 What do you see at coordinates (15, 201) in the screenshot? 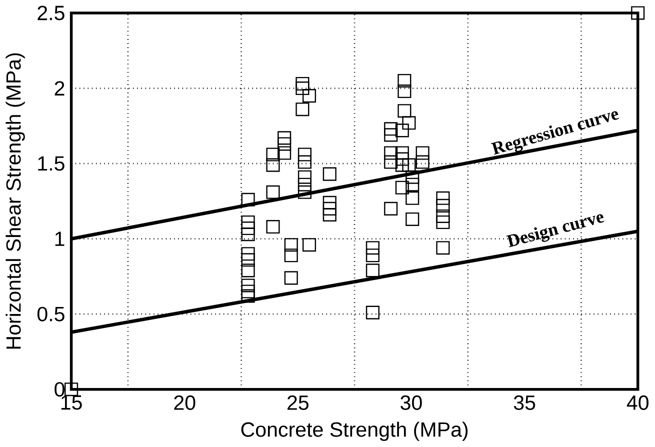
I see `y-axis-title: Horizontal Shear Strength (MPa)` at bounding box center [15, 201].